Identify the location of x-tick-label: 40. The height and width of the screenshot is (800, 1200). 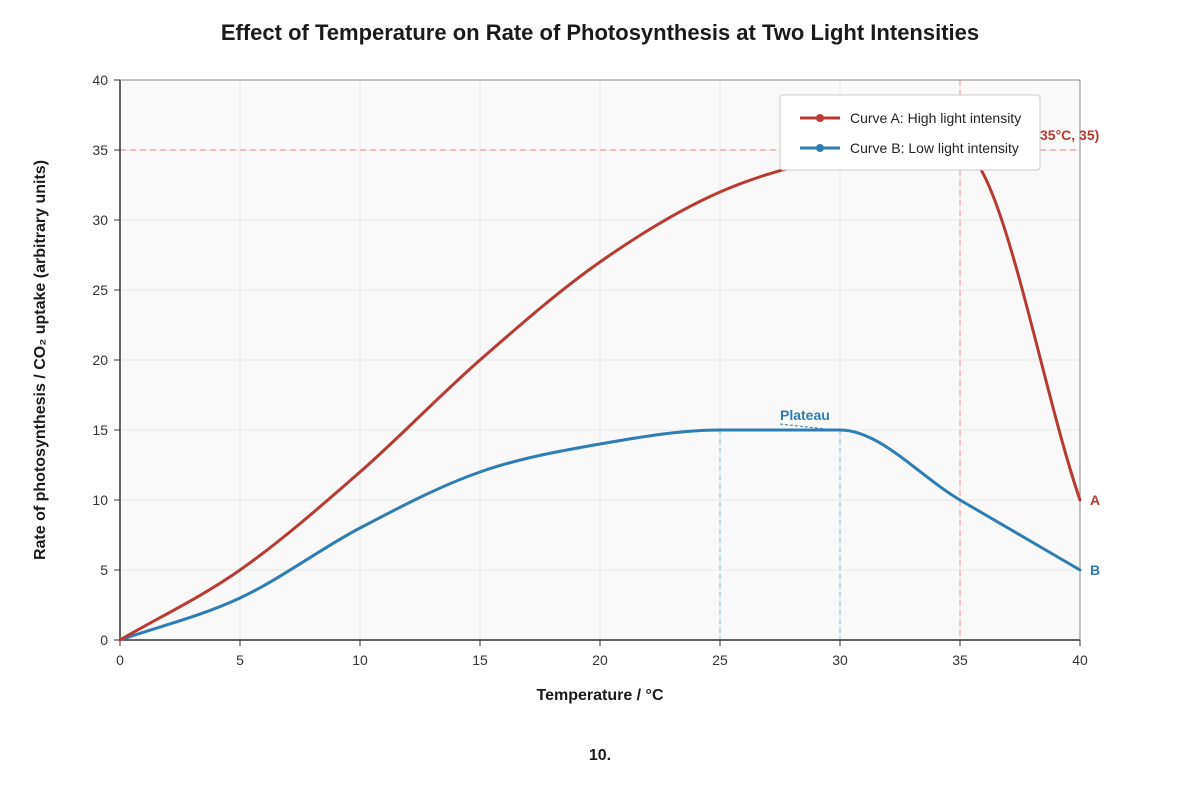
(1080, 660).